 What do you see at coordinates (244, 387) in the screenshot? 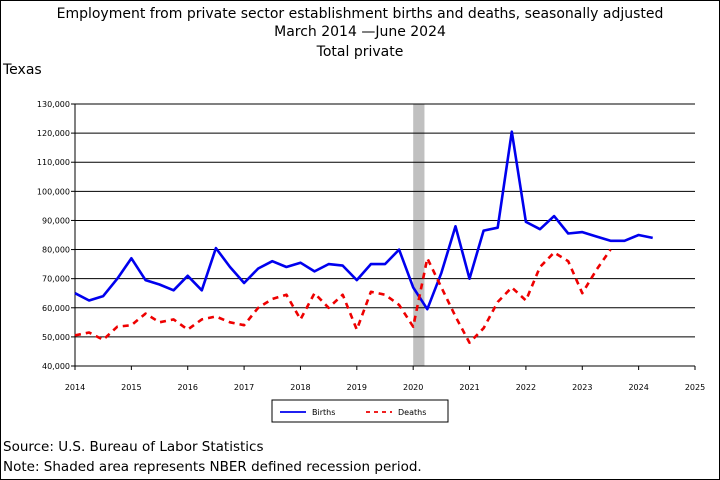
I see `x-tick-label: 2017` at bounding box center [244, 387].